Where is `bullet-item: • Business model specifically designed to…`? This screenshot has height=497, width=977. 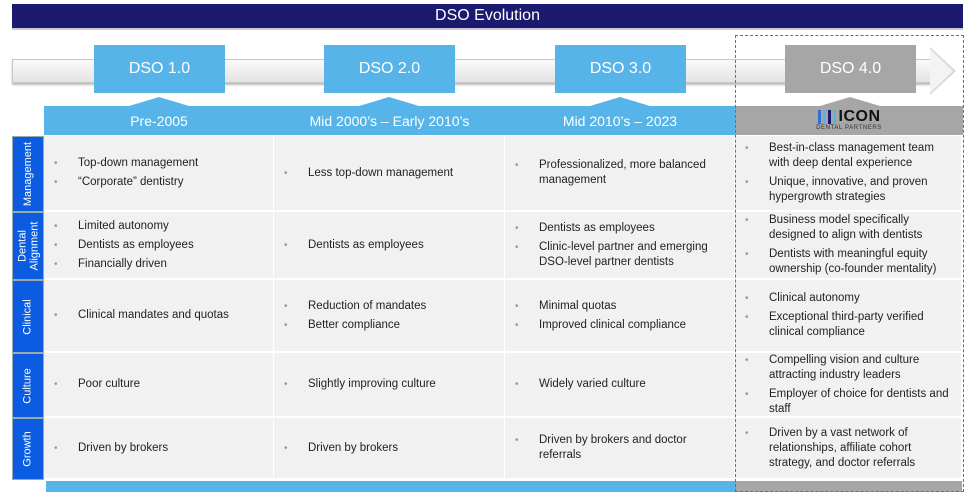 bullet-item: • Business model specifically designed to… is located at coordinates (847, 228).